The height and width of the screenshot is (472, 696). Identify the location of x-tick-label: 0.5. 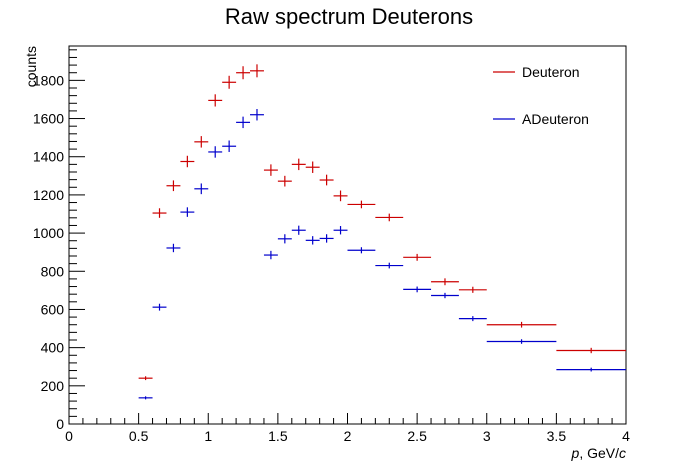
(139, 436).